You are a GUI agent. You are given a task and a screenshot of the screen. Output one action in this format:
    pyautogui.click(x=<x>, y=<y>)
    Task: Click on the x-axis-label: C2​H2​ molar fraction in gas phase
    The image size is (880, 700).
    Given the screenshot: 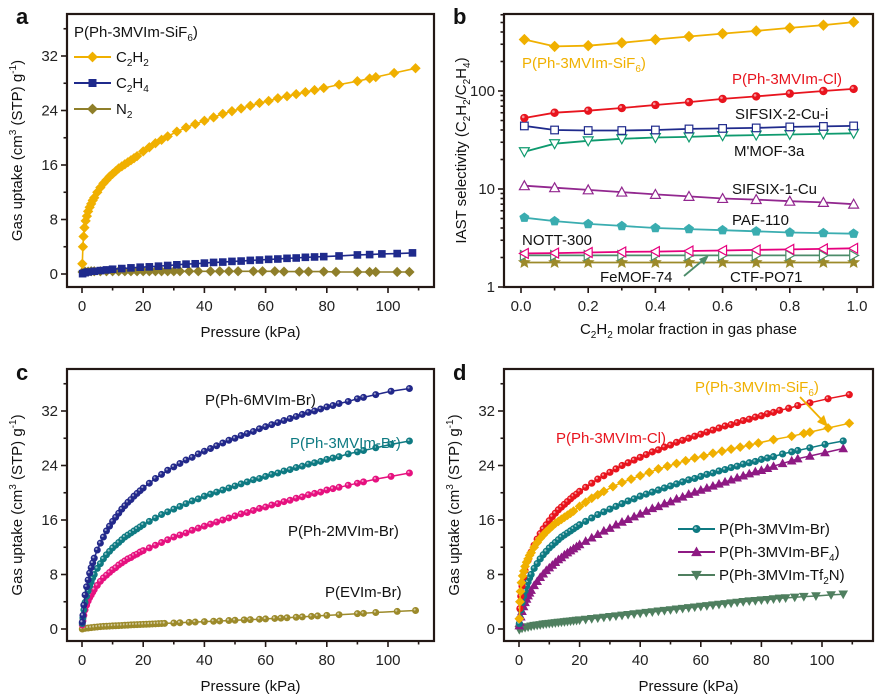 What is the action you would take?
    pyautogui.click(x=688, y=331)
    